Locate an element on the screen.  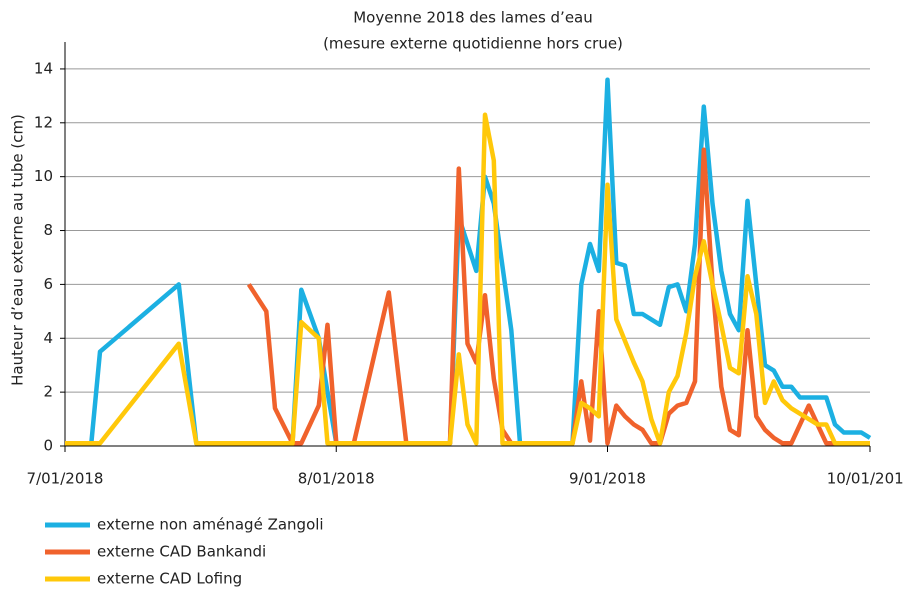
x-tick-label: 7/01/2018 is located at coordinates (65, 479).